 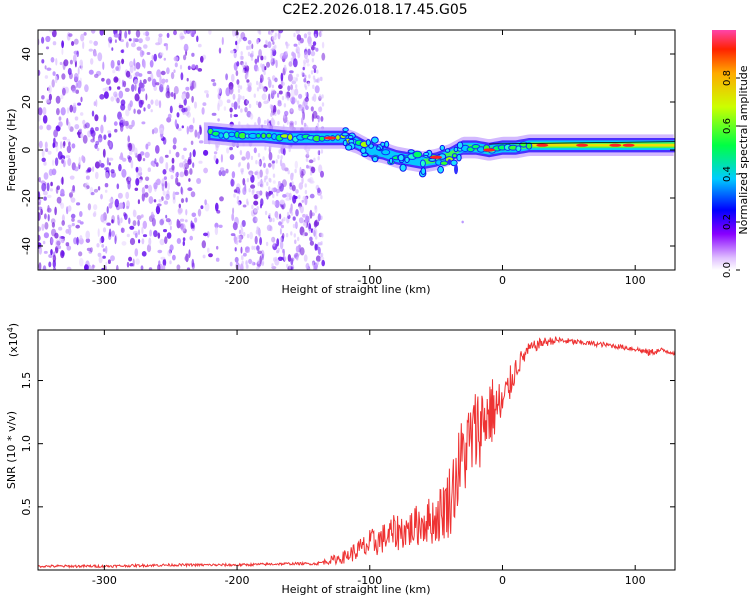 What do you see at coordinates (529, 146) in the screenshot?
I see `signal-blob` at bounding box center [529, 146].